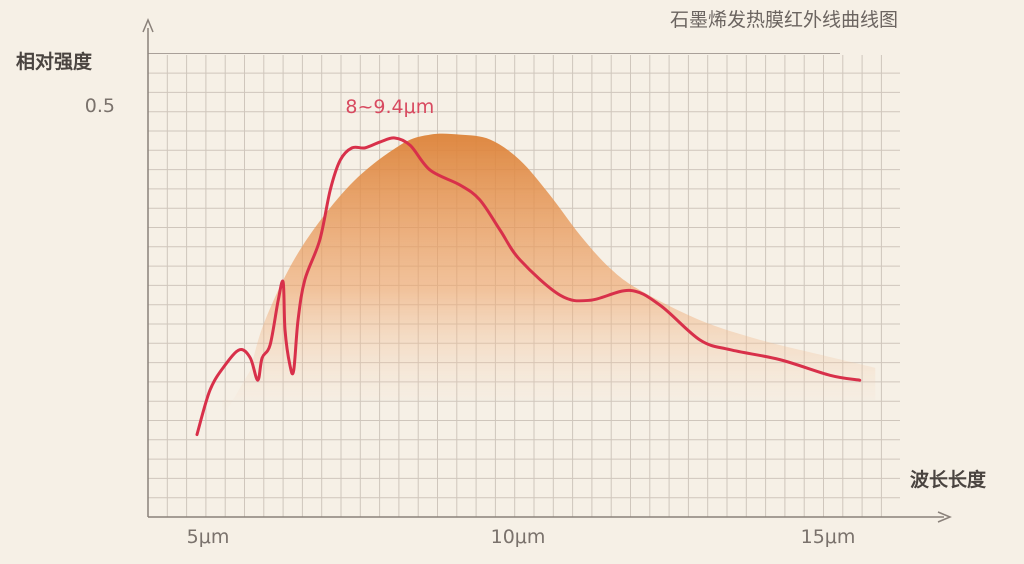 This screenshot has width=1024, height=564. Describe the element at coordinates (948, 479) in the screenshot. I see `x-axis-label: 波长长度` at that location.